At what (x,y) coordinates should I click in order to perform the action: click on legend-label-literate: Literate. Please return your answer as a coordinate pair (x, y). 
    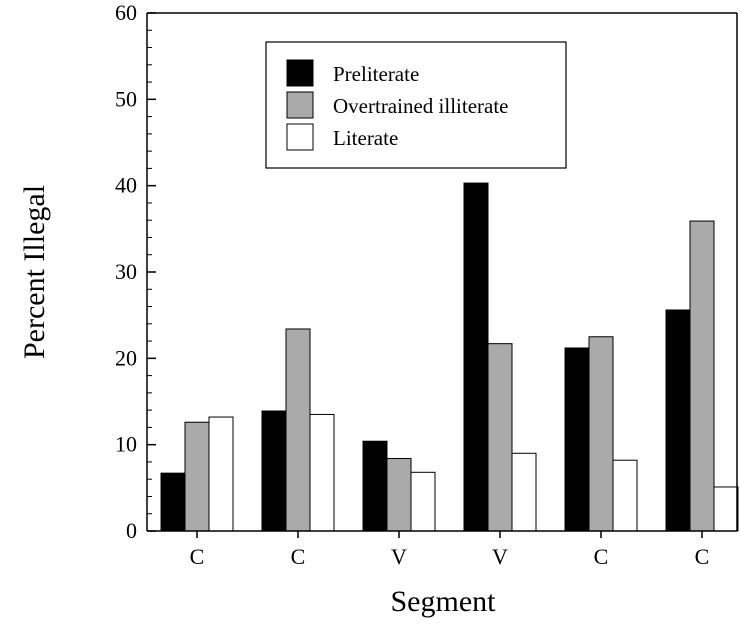
    Looking at the image, I should click on (365, 138).